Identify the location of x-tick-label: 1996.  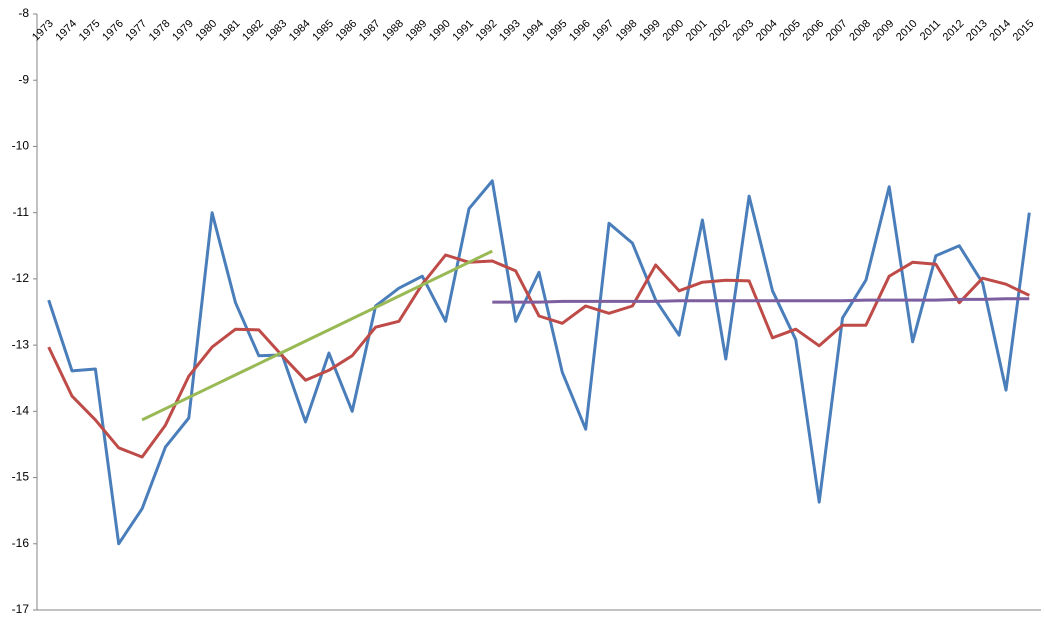
(580, 31).